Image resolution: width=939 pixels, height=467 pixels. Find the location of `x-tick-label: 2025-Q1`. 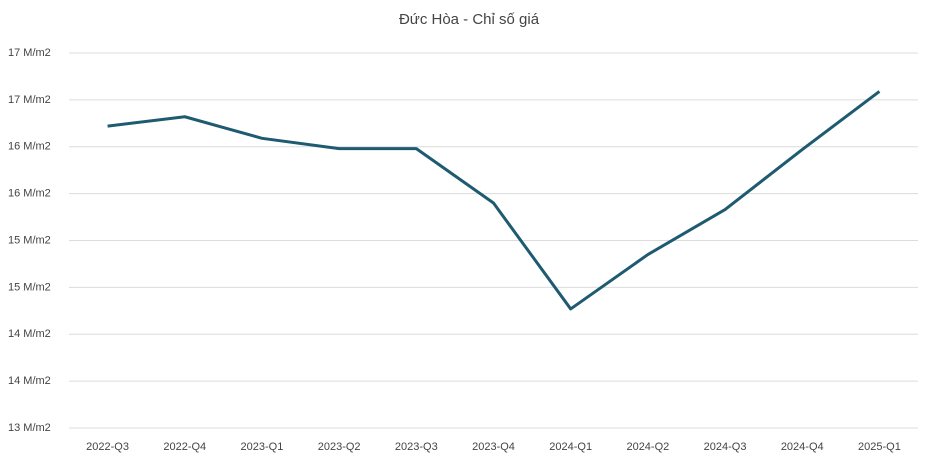

x-tick-label: 2025-Q1 is located at coordinates (879, 447).